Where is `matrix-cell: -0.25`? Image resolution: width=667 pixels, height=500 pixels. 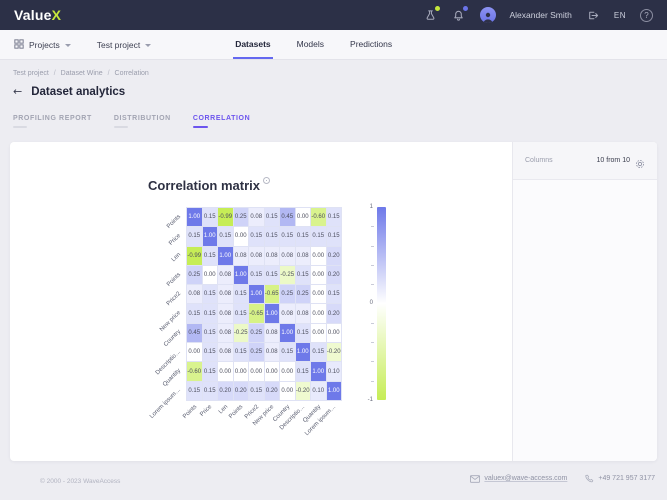 matrix-cell: -0.25 is located at coordinates (288, 275).